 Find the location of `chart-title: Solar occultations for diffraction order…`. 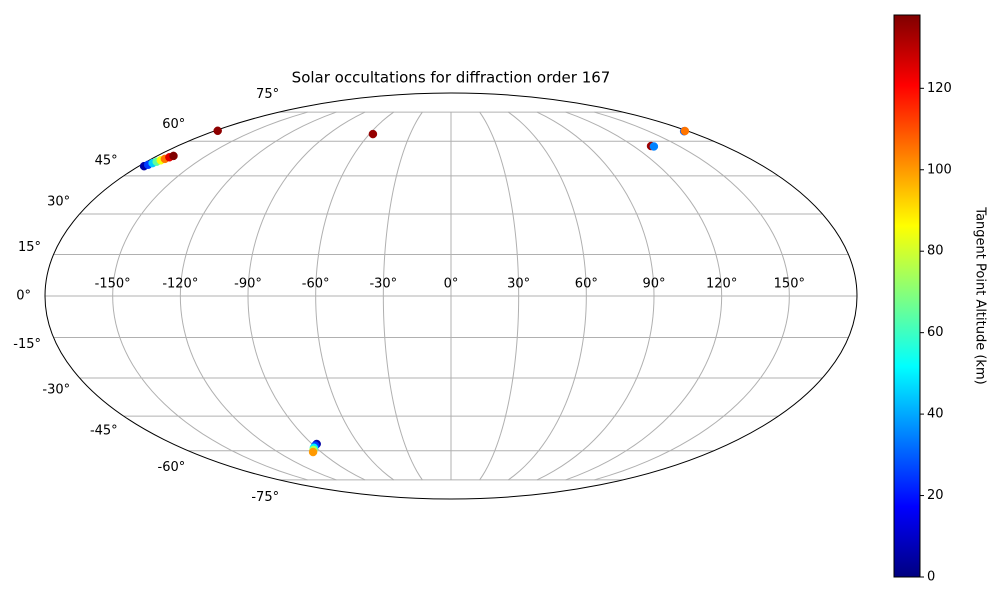

chart-title: Solar occultations for diffraction order… is located at coordinates (451, 78).